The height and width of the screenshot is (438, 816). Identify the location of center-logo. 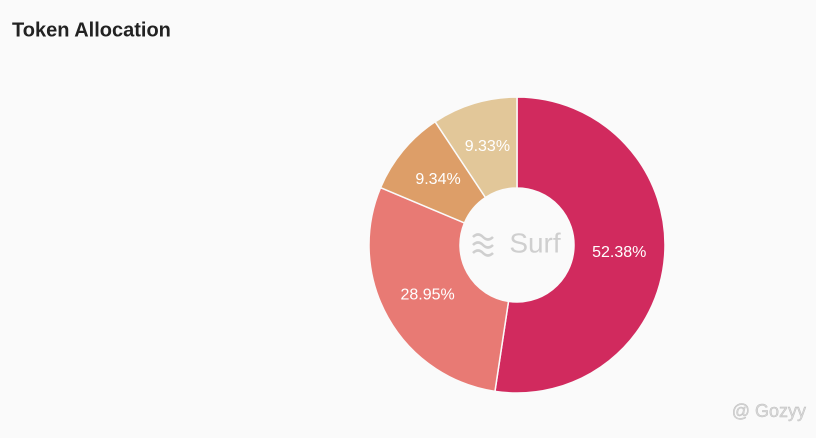
(483, 245).